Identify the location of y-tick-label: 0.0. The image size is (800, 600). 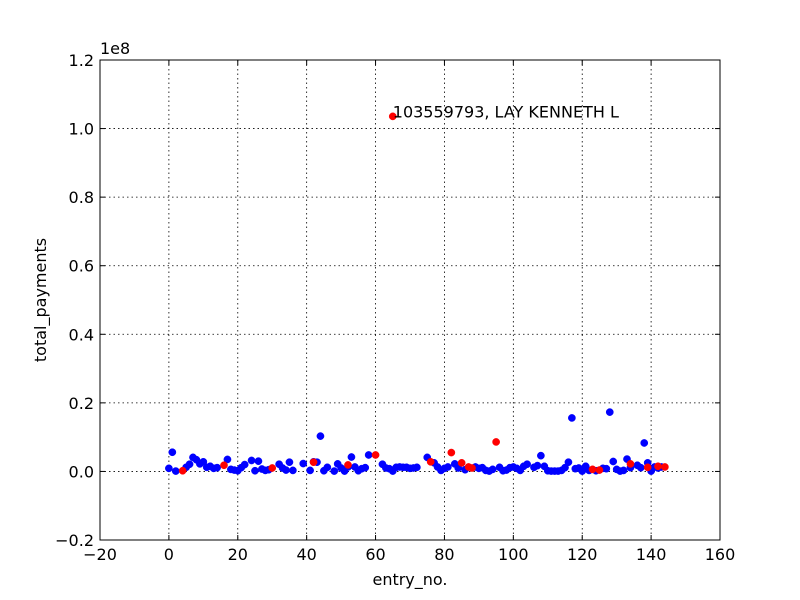
(81, 471).